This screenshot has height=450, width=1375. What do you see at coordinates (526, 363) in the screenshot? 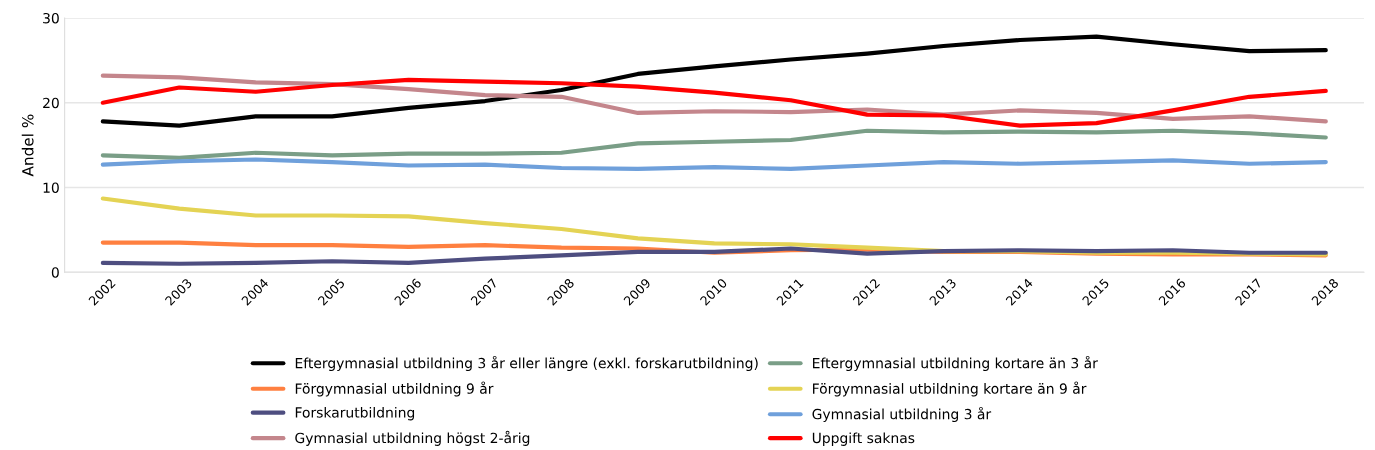
I see `legend-label: Eftergymnasial utbildning 3 år eller längre (exkl. forskarutbildning)` at bounding box center [526, 363].